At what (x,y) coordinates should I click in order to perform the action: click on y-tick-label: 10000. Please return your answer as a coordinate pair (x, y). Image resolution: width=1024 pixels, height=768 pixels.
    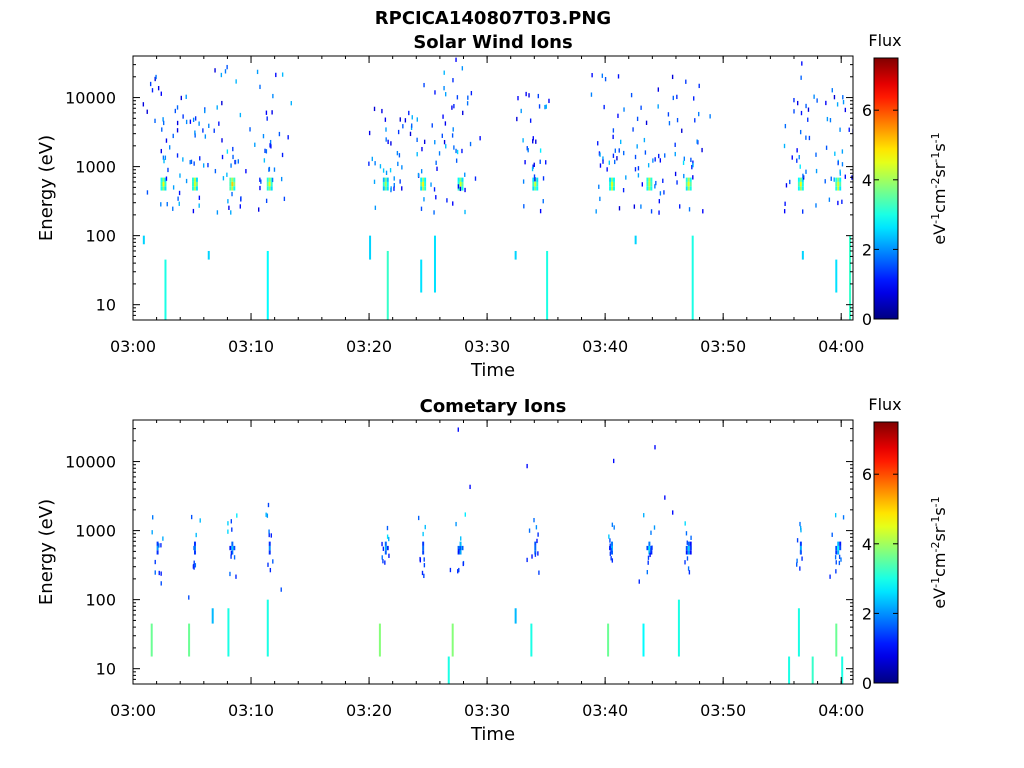
    Looking at the image, I should click on (90, 98).